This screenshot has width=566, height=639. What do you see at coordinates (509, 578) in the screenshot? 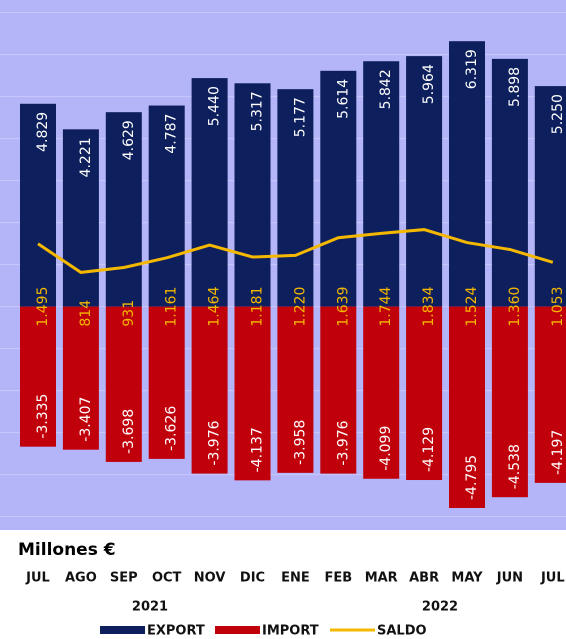
I see `x-tick-label: JUN` at bounding box center [509, 578].